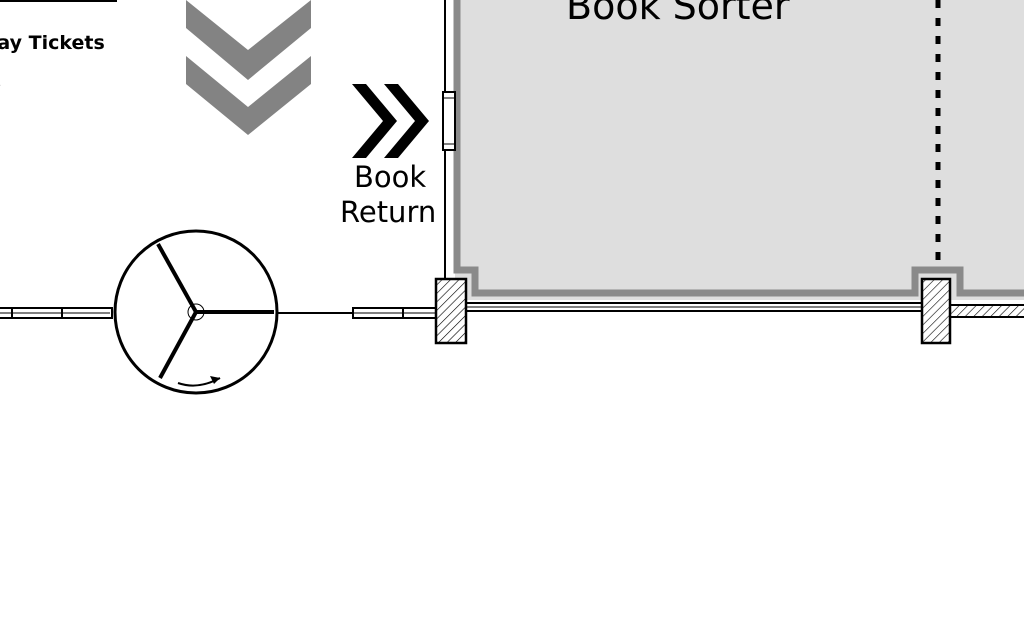 This screenshot has width=1024, height=641. What do you see at coordinates (678, 14) in the screenshot?
I see `book-sorter-label: Book Sorter` at bounding box center [678, 14].